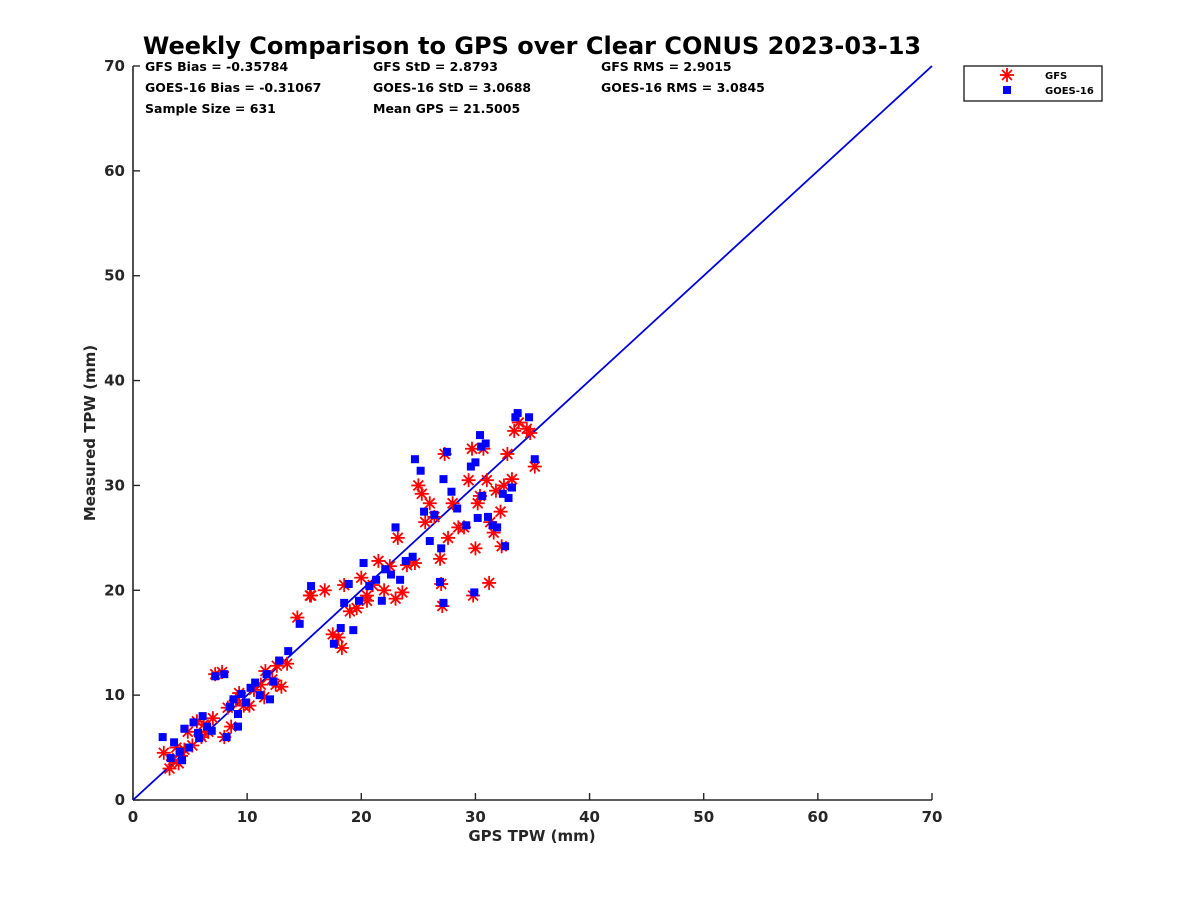  I want to click on stat-sample-size: Sample Size = 631, so click(210, 108).